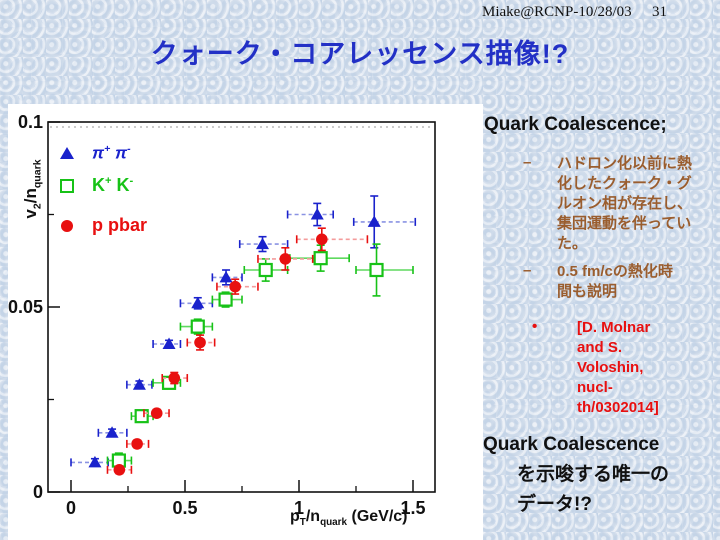  What do you see at coordinates (593, 474) in the screenshot?
I see `conclusion-line-2: を示唆する唯一の` at bounding box center [593, 474].